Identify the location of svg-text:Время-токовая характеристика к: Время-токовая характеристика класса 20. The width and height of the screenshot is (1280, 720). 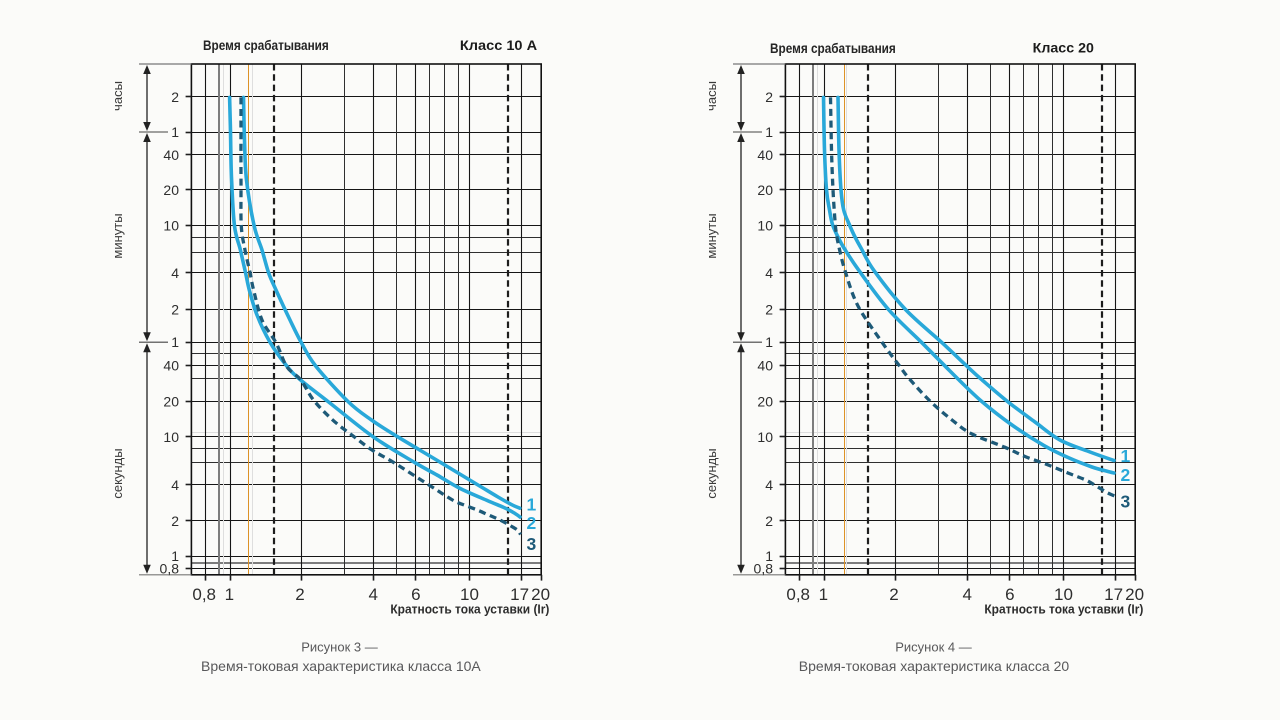
(934, 666).